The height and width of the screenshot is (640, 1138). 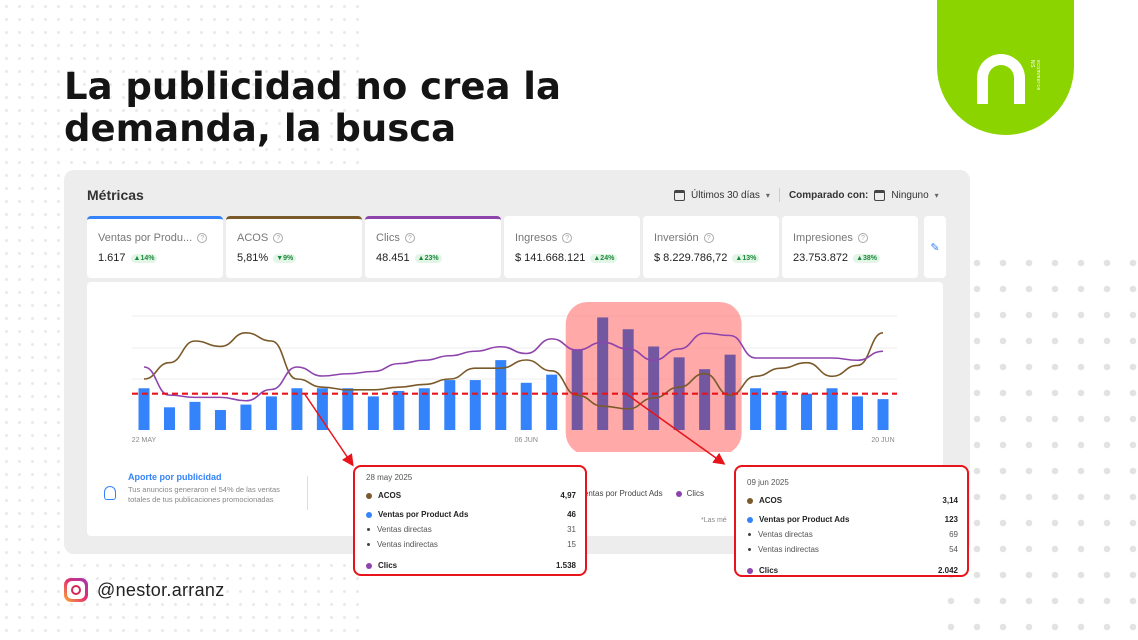 What do you see at coordinates (1038, 445) in the screenshot?
I see `dot-pattern-right` at bounding box center [1038, 445].